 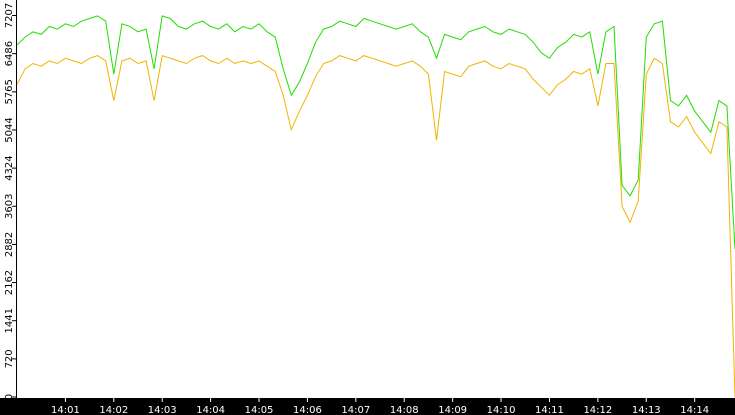 I want to click on y-tick-label: 7207, so click(x=9, y=15).